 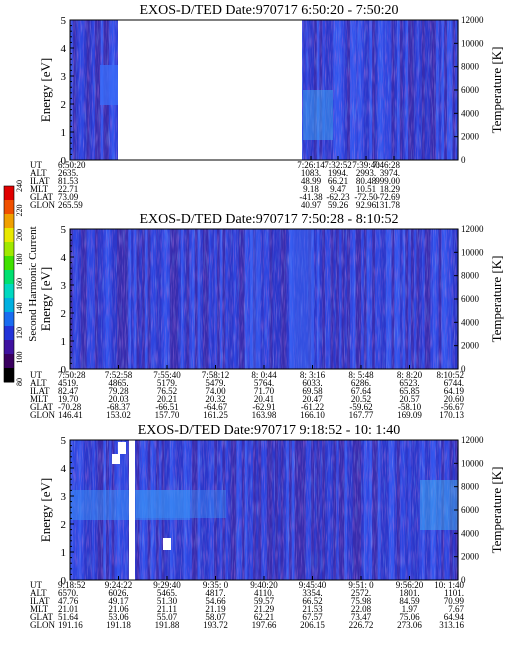 I want to click on table-cell-ilat: 51.30, so click(x=167, y=601).